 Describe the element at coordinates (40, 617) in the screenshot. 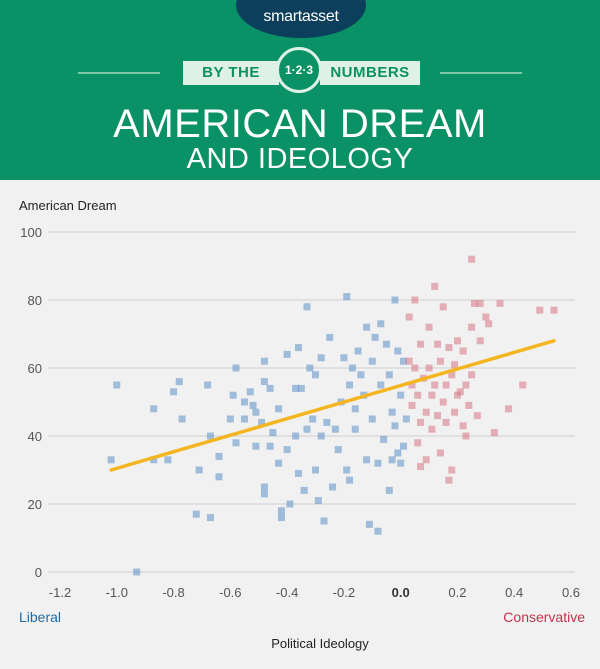

I see `liberal-label: Liberal` at that location.